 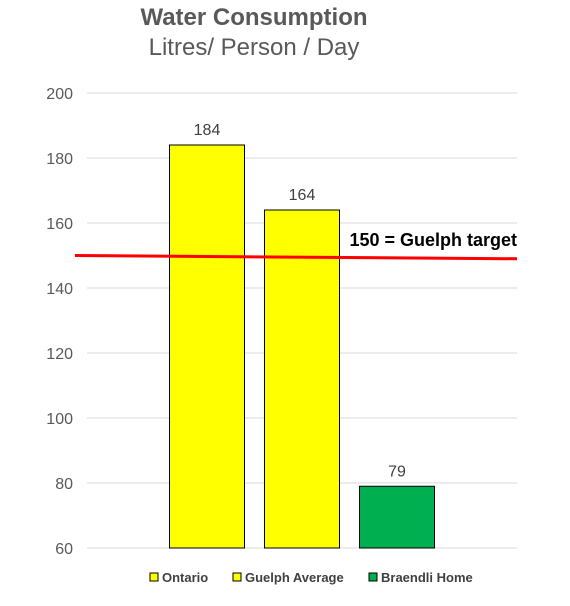 What do you see at coordinates (427, 577) in the screenshot?
I see `legend-label: Braendli Home` at bounding box center [427, 577].